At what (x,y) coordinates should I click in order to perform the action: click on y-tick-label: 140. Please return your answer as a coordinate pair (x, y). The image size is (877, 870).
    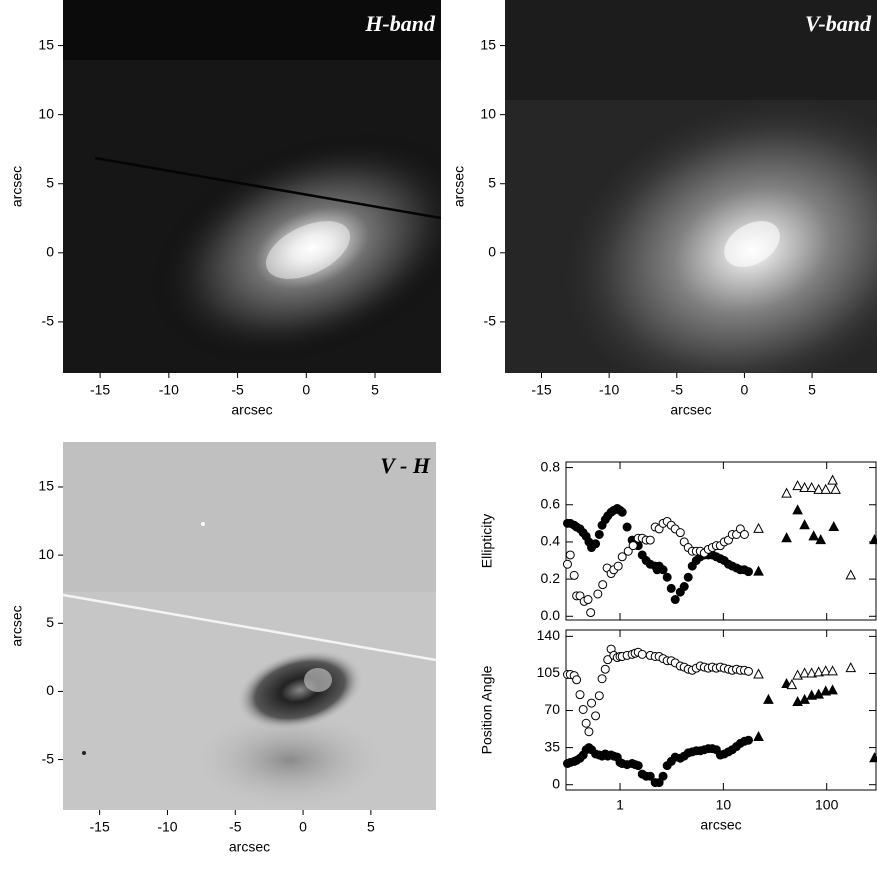
    Looking at the image, I should click on (549, 635).